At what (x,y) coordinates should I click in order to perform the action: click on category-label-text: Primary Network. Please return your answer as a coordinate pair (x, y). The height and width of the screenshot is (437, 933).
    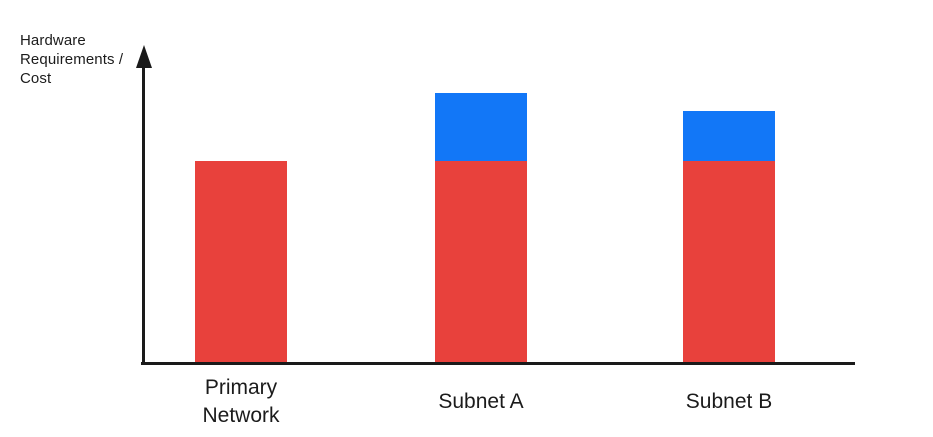
    Looking at the image, I should click on (241, 401).